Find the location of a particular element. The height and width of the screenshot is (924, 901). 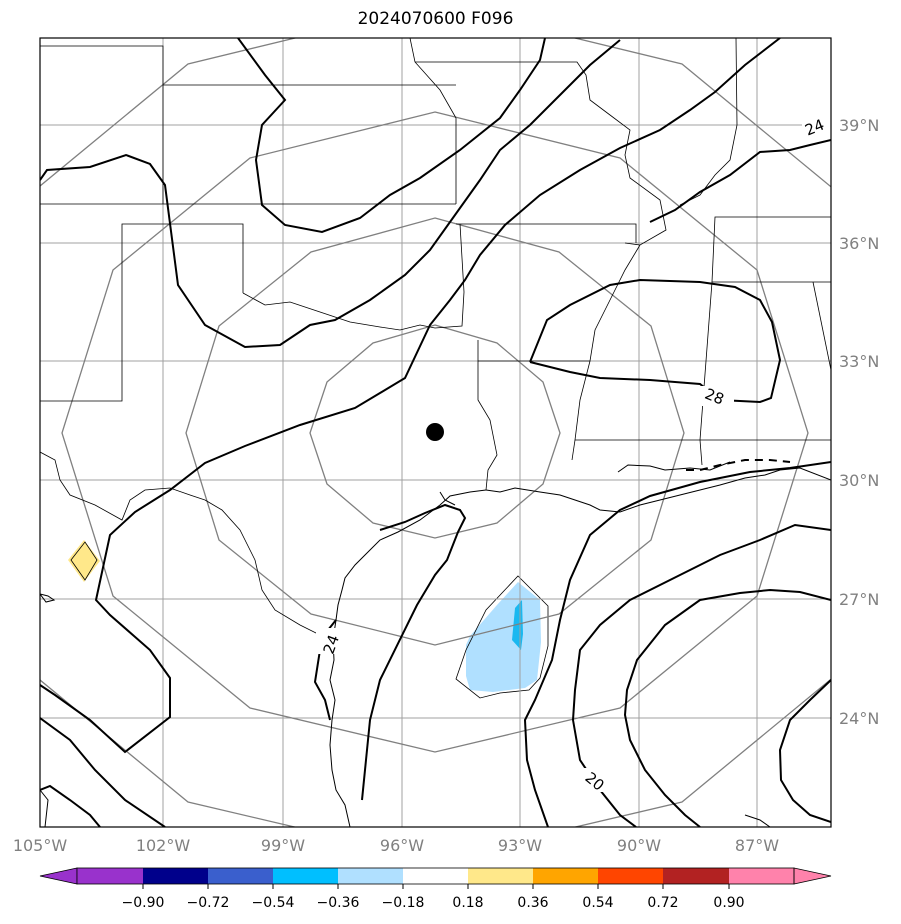

lat-label: 36°N is located at coordinates (859, 243).